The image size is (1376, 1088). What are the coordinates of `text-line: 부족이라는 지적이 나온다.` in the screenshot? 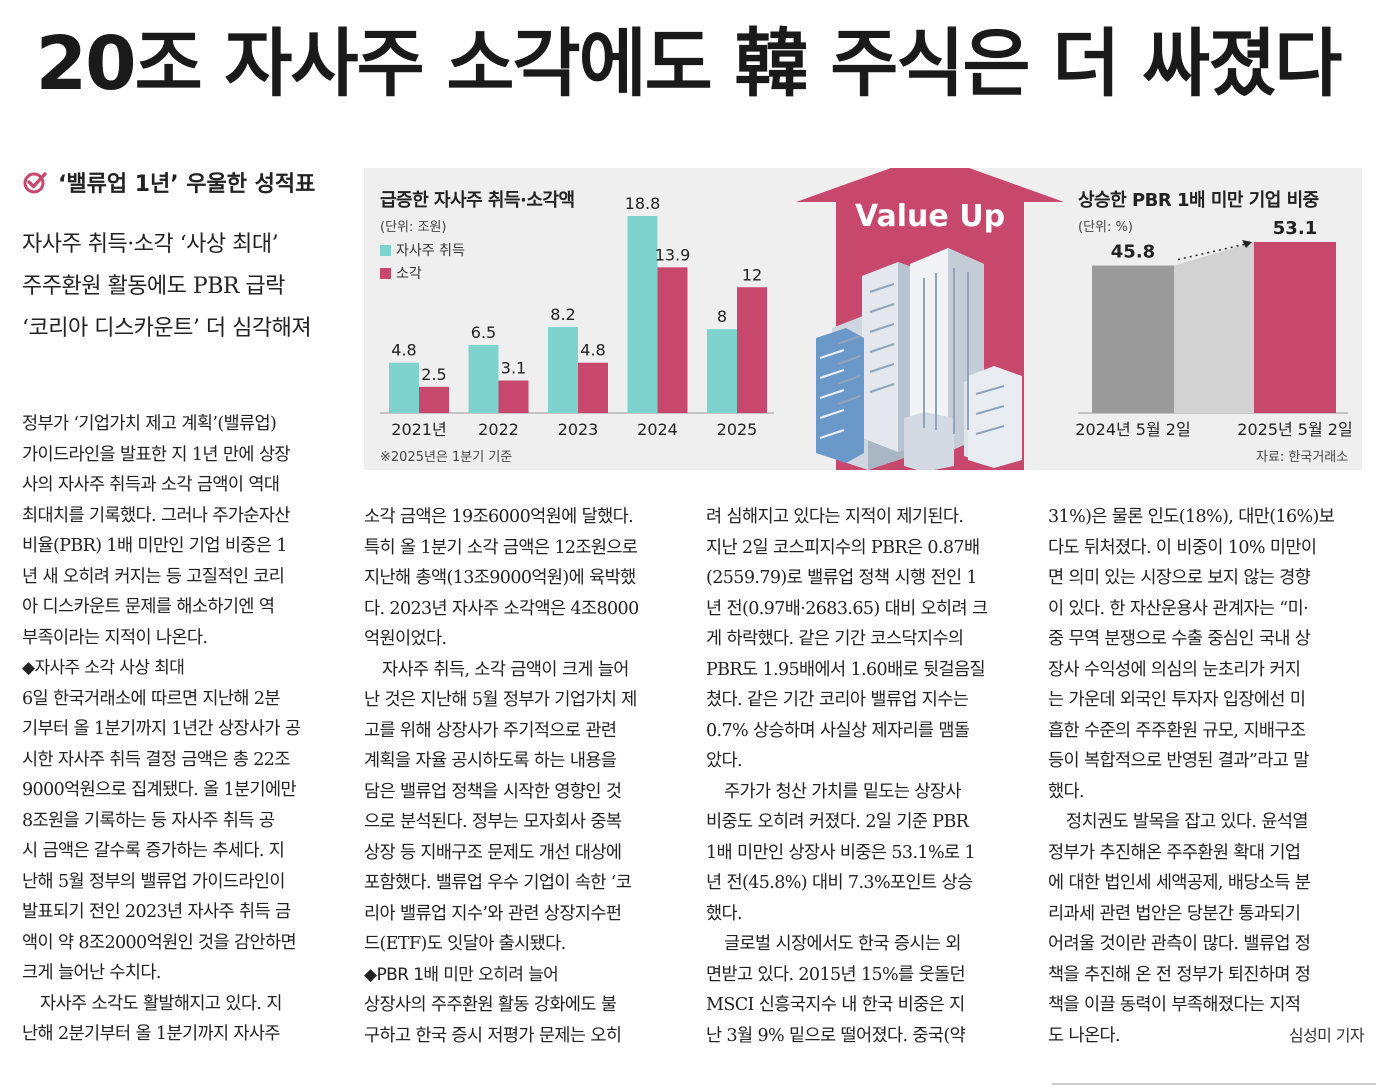 It's located at (115, 637).